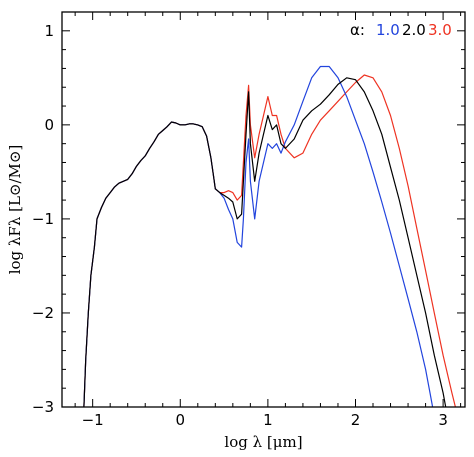  Describe the element at coordinates (93, 420) in the screenshot. I see `x-tick-label: −1` at that location.